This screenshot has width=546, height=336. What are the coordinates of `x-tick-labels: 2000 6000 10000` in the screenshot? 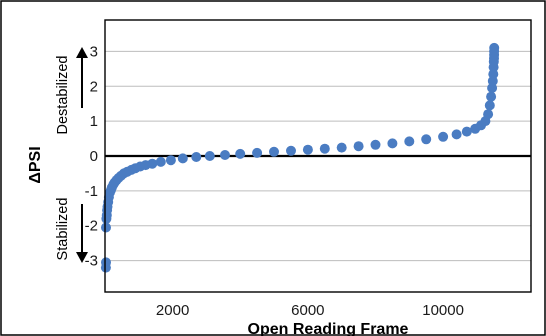 It's located at (310, 310).